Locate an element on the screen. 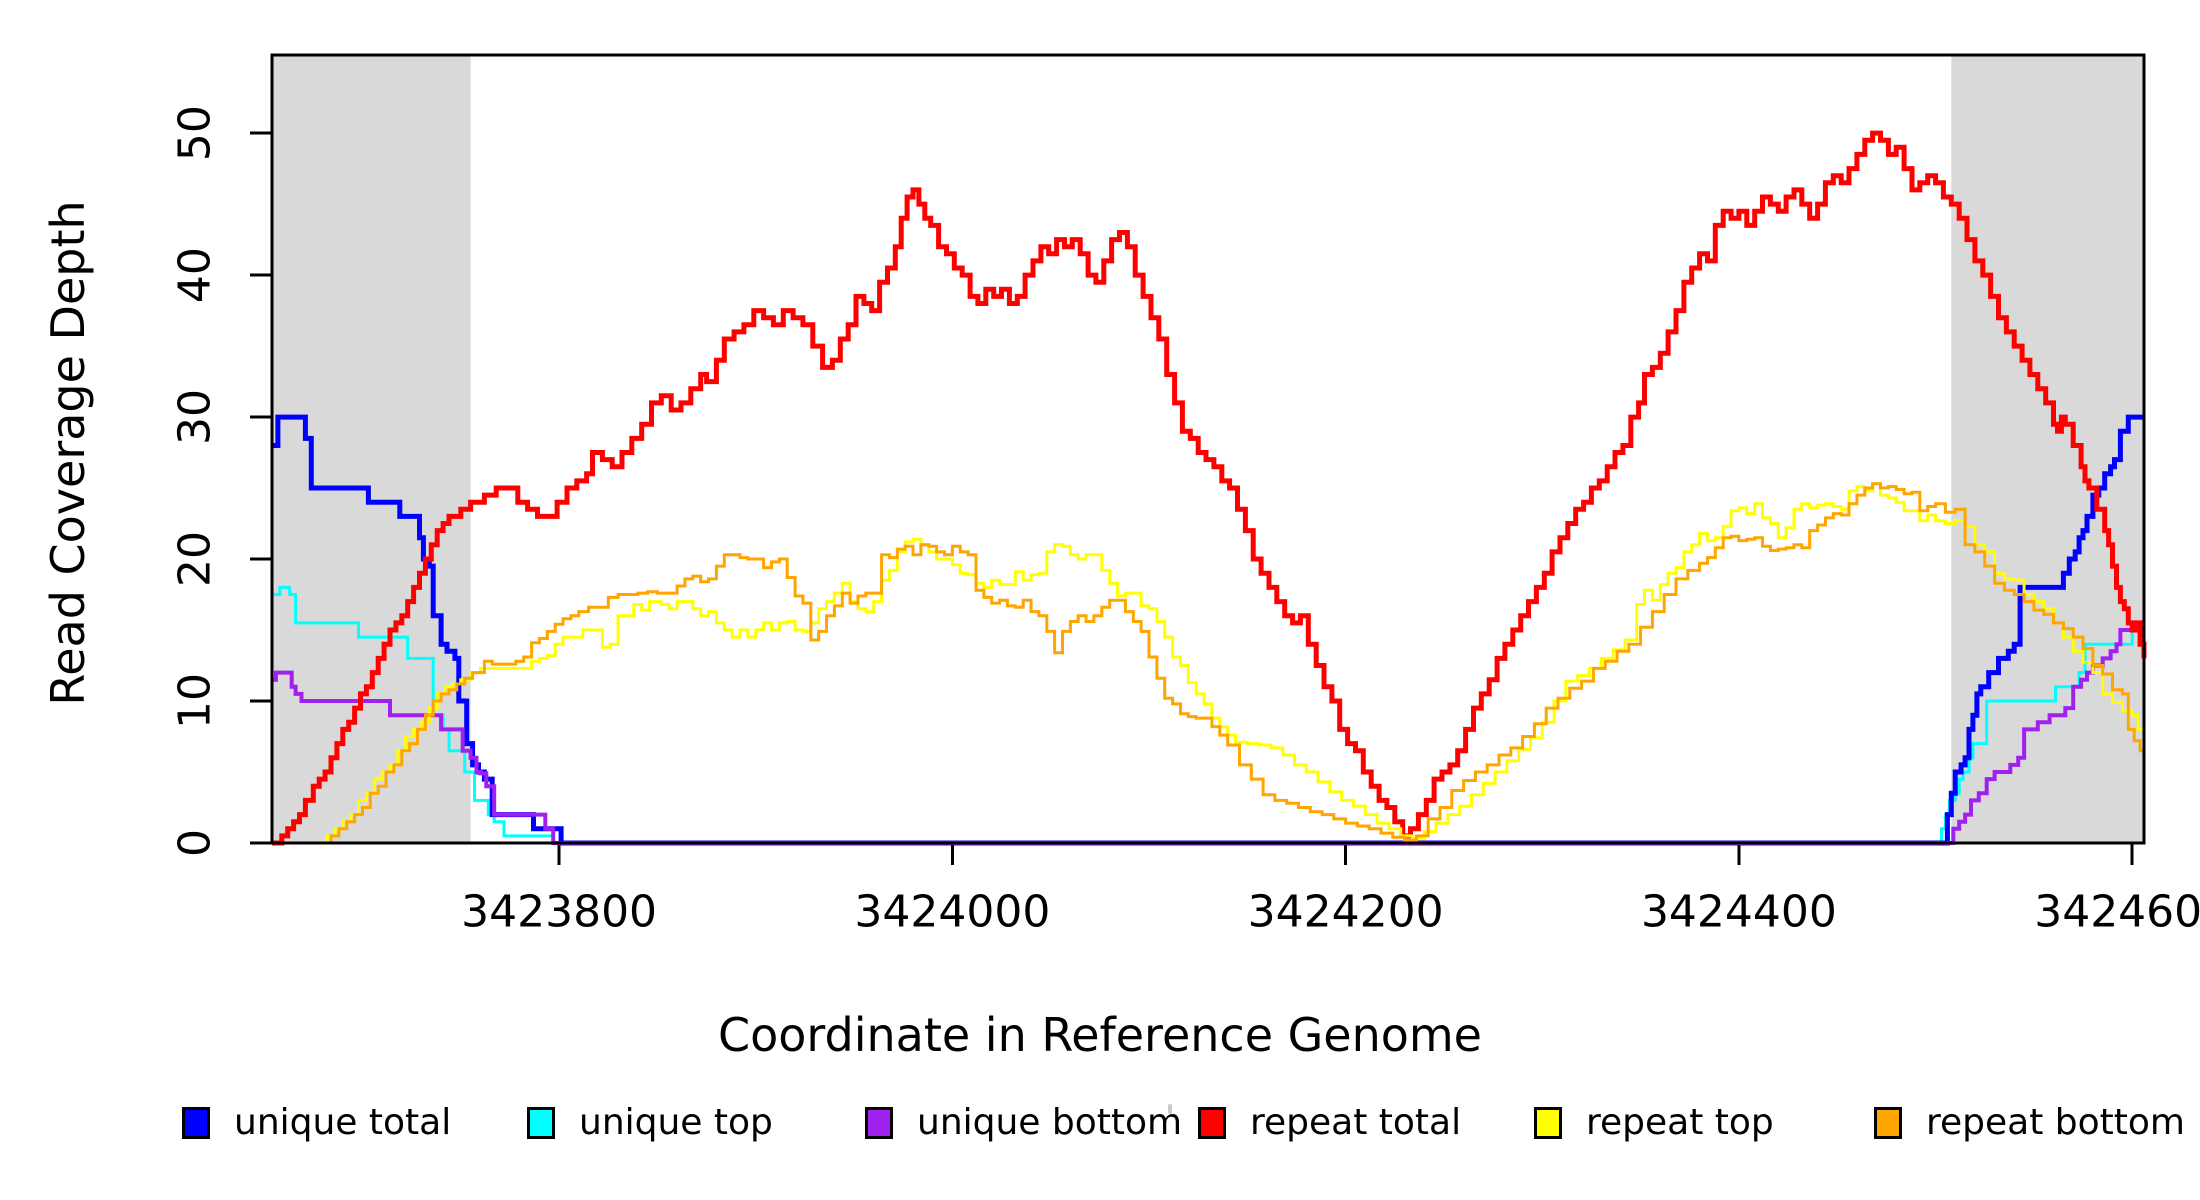 The width and height of the screenshot is (2200, 1200). y-axis-tick-label: 20 is located at coordinates (195, 559).